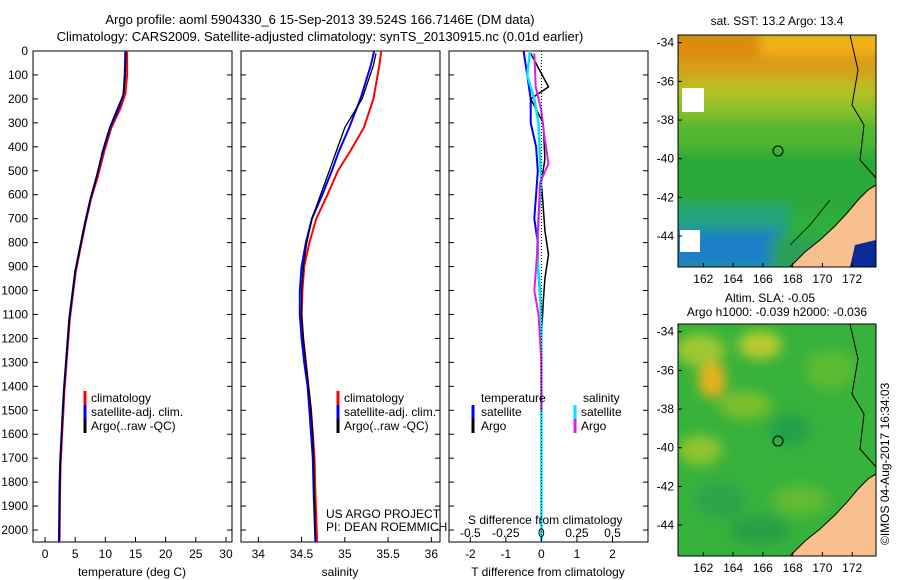  What do you see at coordinates (770, 298) in the screenshot?
I see `sla-map-title1: Altim. SLA: -0.05` at bounding box center [770, 298].